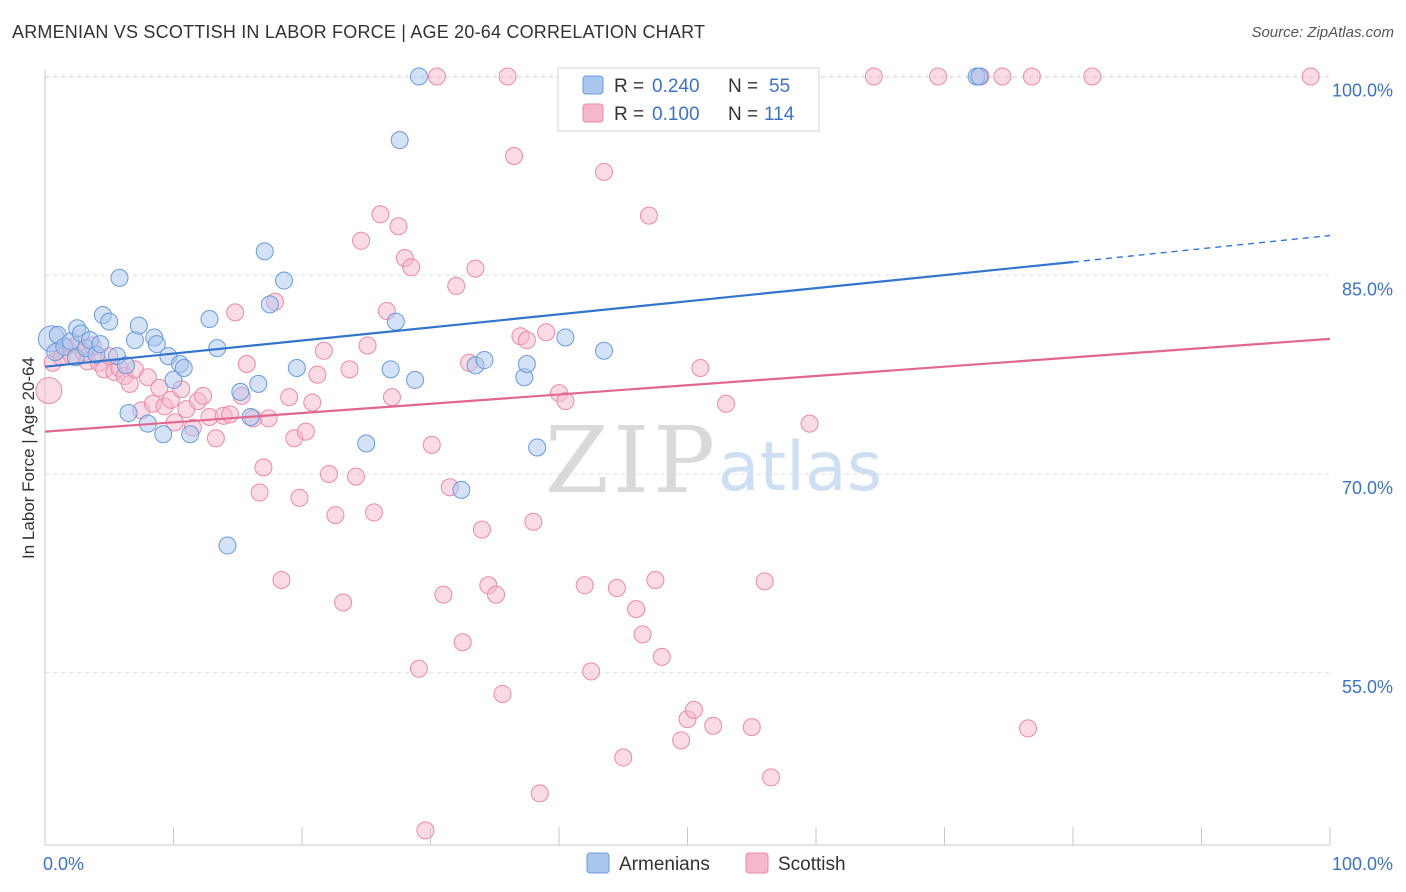 Image resolution: width=1406 pixels, height=892 pixels. Describe the element at coordinates (779, 86) in the screenshot. I see `legend-n-value-1: 55` at that location.